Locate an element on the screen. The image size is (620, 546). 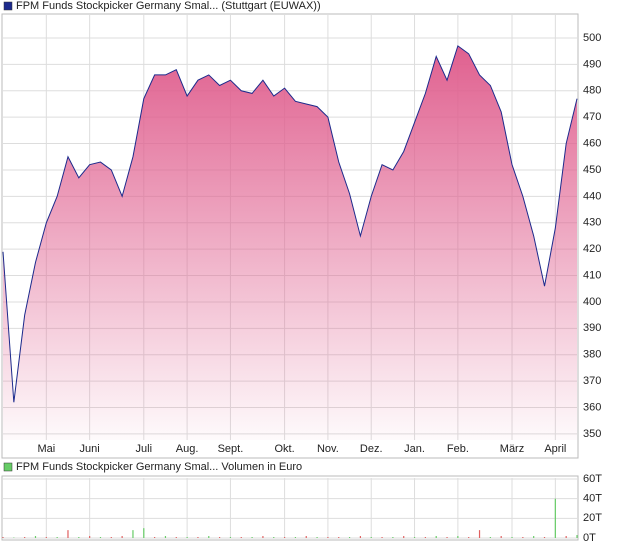
x-tick-label: Juli is located at coordinates (144, 449).